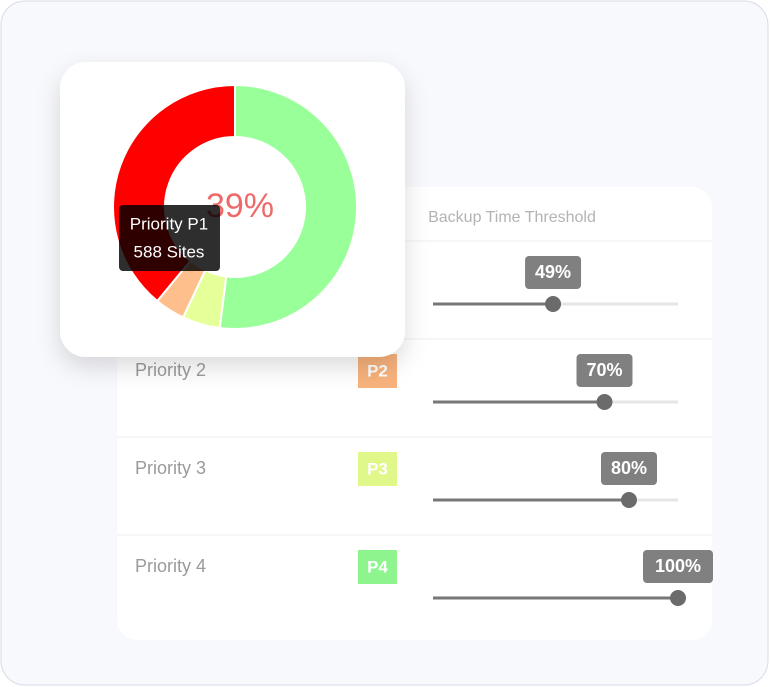  I want to click on badge-label: P2, so click(377, 370).